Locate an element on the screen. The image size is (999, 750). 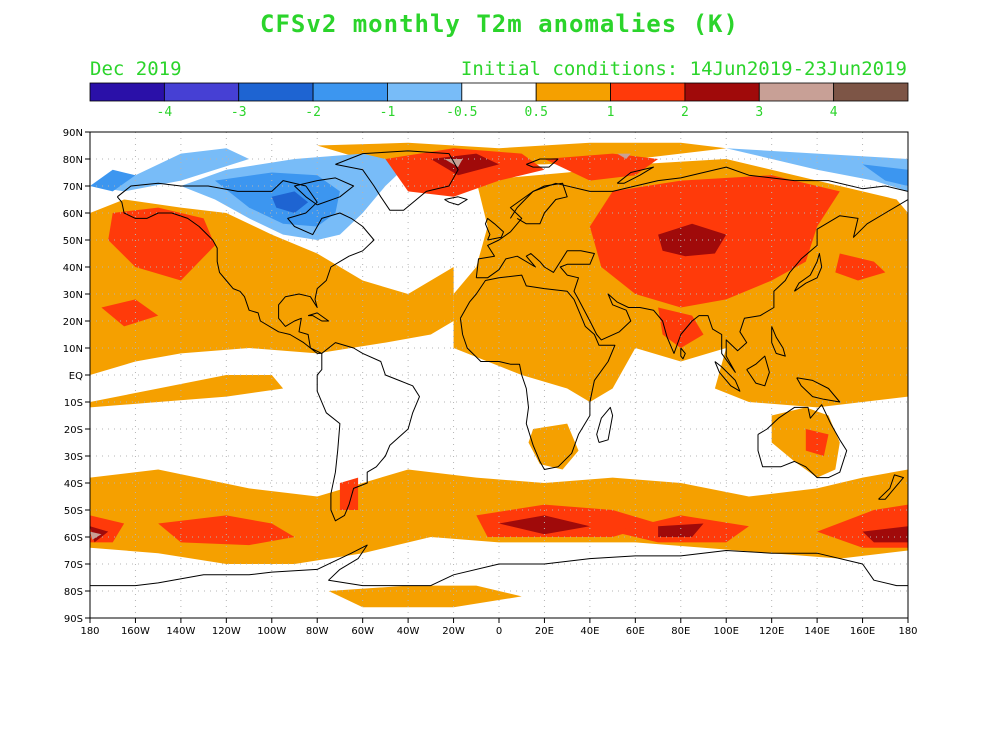
coast-africa is located at coordinates (537, 372).